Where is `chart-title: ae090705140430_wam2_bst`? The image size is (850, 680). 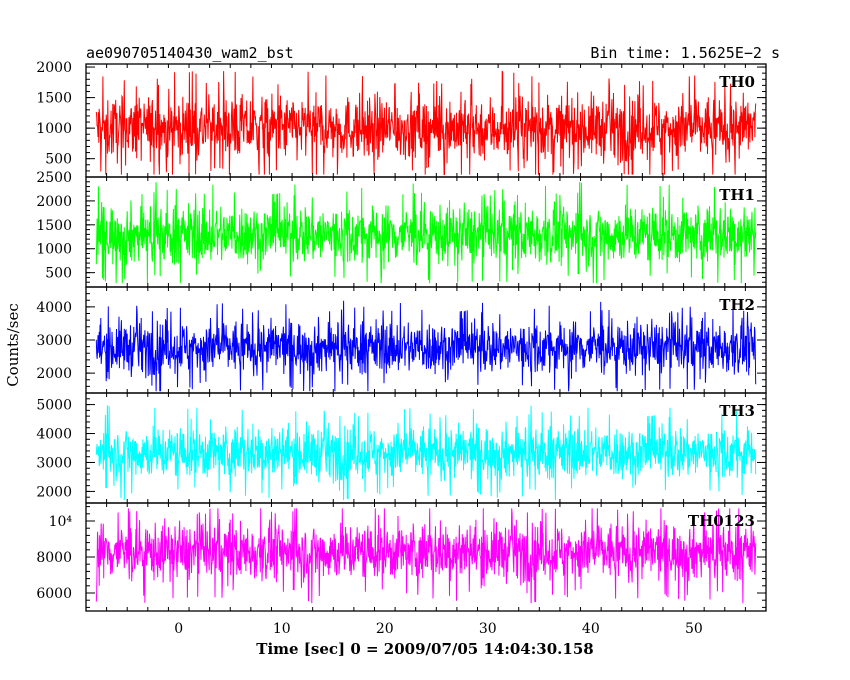 chart-title: ae090705140430_wam2_bst is located at coordinates (190, 53).